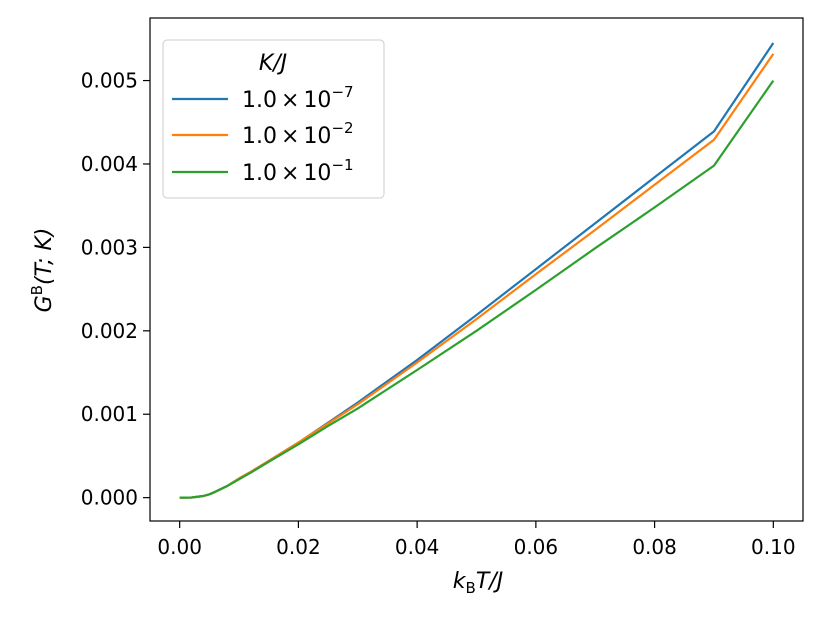  Describe the element at coordinates (109, 331) in the screenshot. I see `y-tick-label: 0.002` at that location.